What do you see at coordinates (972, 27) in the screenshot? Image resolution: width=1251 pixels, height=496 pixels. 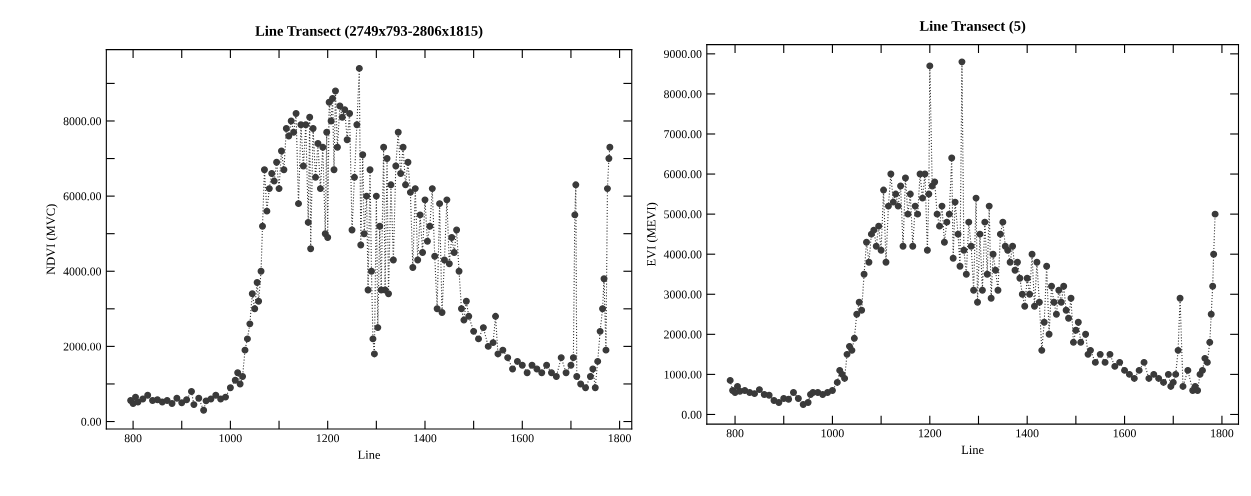 I see `chart-title: Line Transect (5)` at bounding box center [972, 27].